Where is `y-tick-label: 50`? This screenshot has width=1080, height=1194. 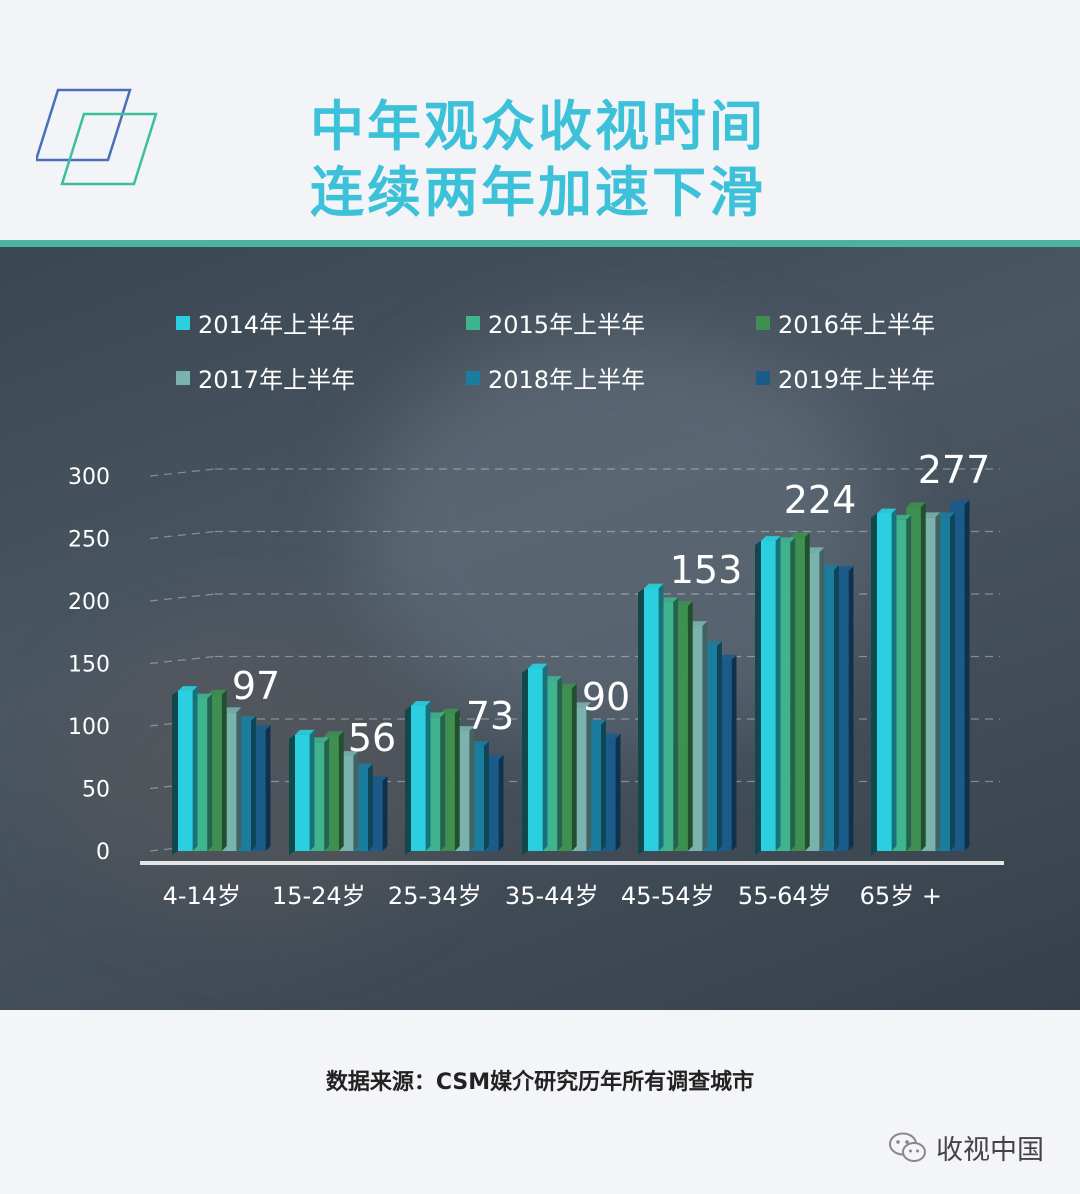
y-tick-label: 50 is located at coordinates (96, 790).